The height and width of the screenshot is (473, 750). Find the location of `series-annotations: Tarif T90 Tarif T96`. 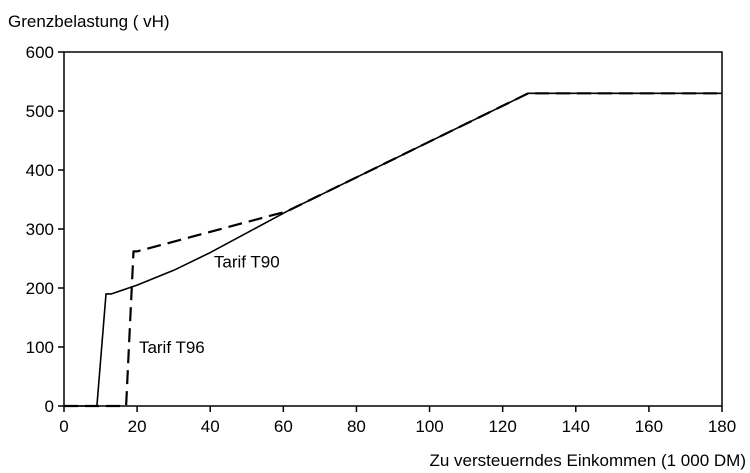

series-annotations: Tarif T90 Tarif T96 is located at coordinates (209, 304).